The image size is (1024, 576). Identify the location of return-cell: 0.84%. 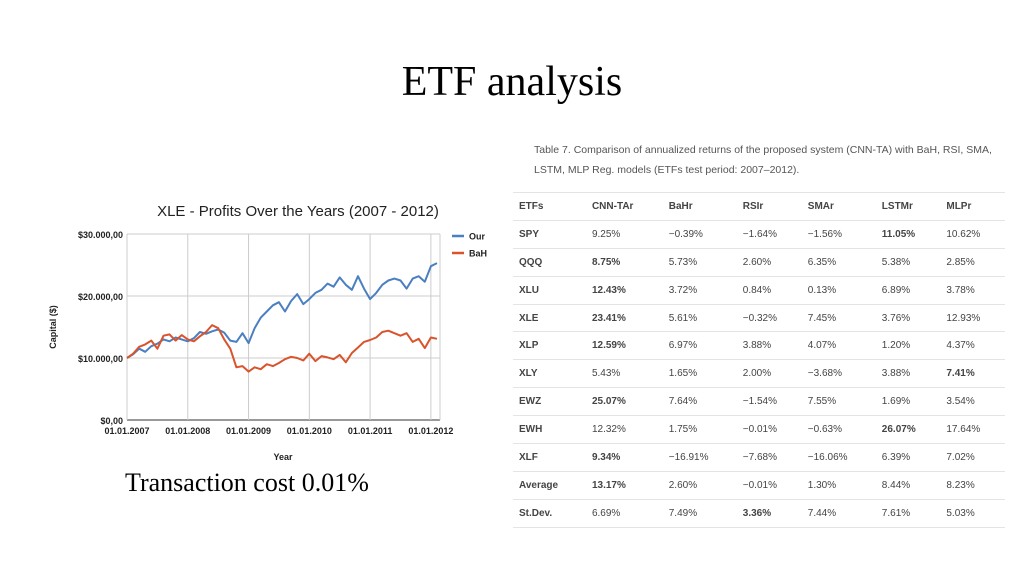
(769, 290).